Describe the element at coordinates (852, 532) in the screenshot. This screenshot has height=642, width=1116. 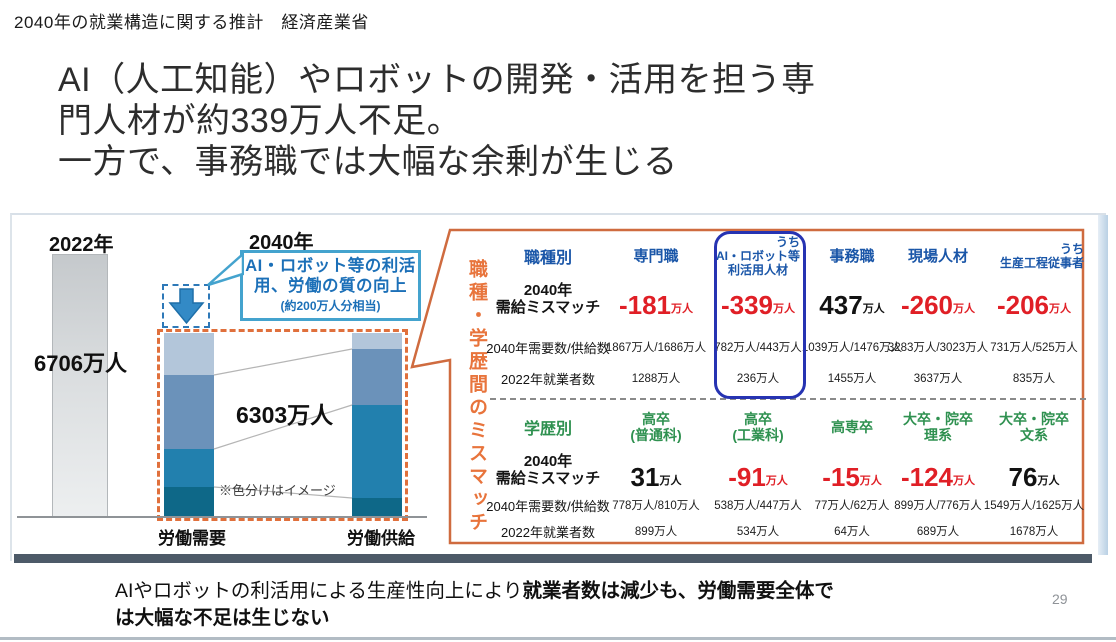
I see `workers-kosen: 64万人` at that location.